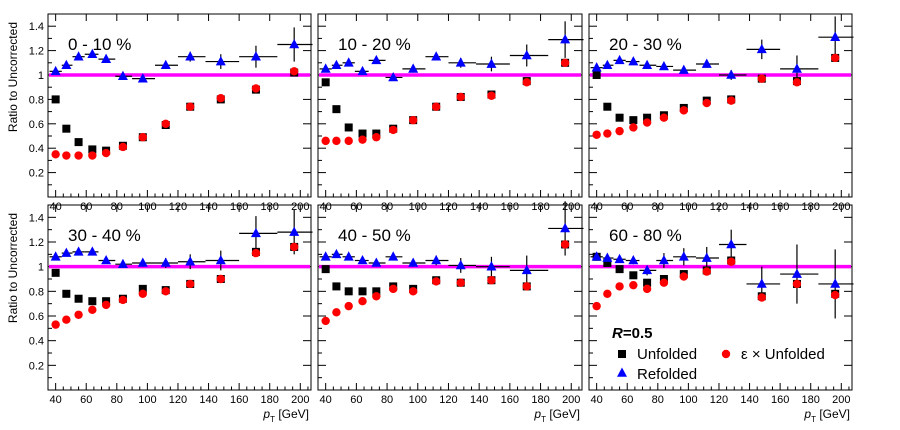  What do you see at coordinates (622, 354) in the screenshot?
I see `legend-unfolded-marker` at bounding box center [622, 354].